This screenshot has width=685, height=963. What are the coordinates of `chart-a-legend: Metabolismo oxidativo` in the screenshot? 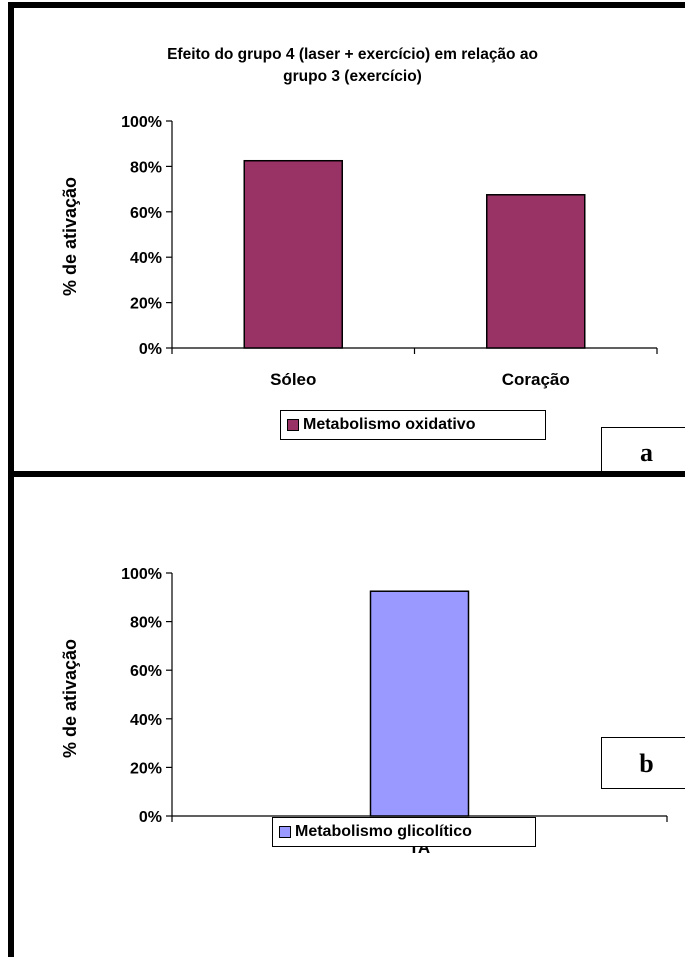 It's located at (413, 425).